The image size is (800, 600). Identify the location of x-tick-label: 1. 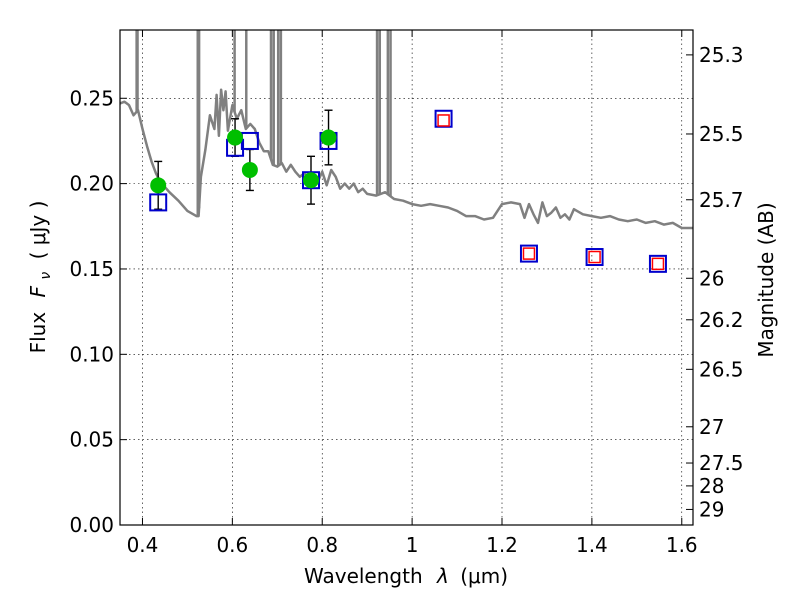
(412, 545).